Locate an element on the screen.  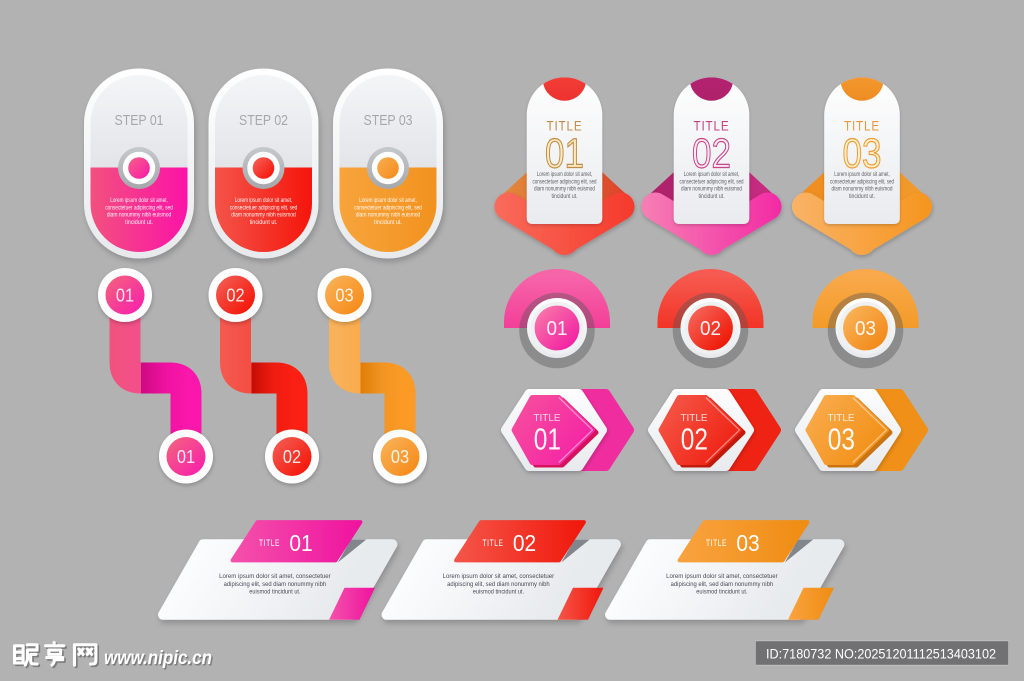
svg-text: STEP 01 is located at coordinates (139, 120).